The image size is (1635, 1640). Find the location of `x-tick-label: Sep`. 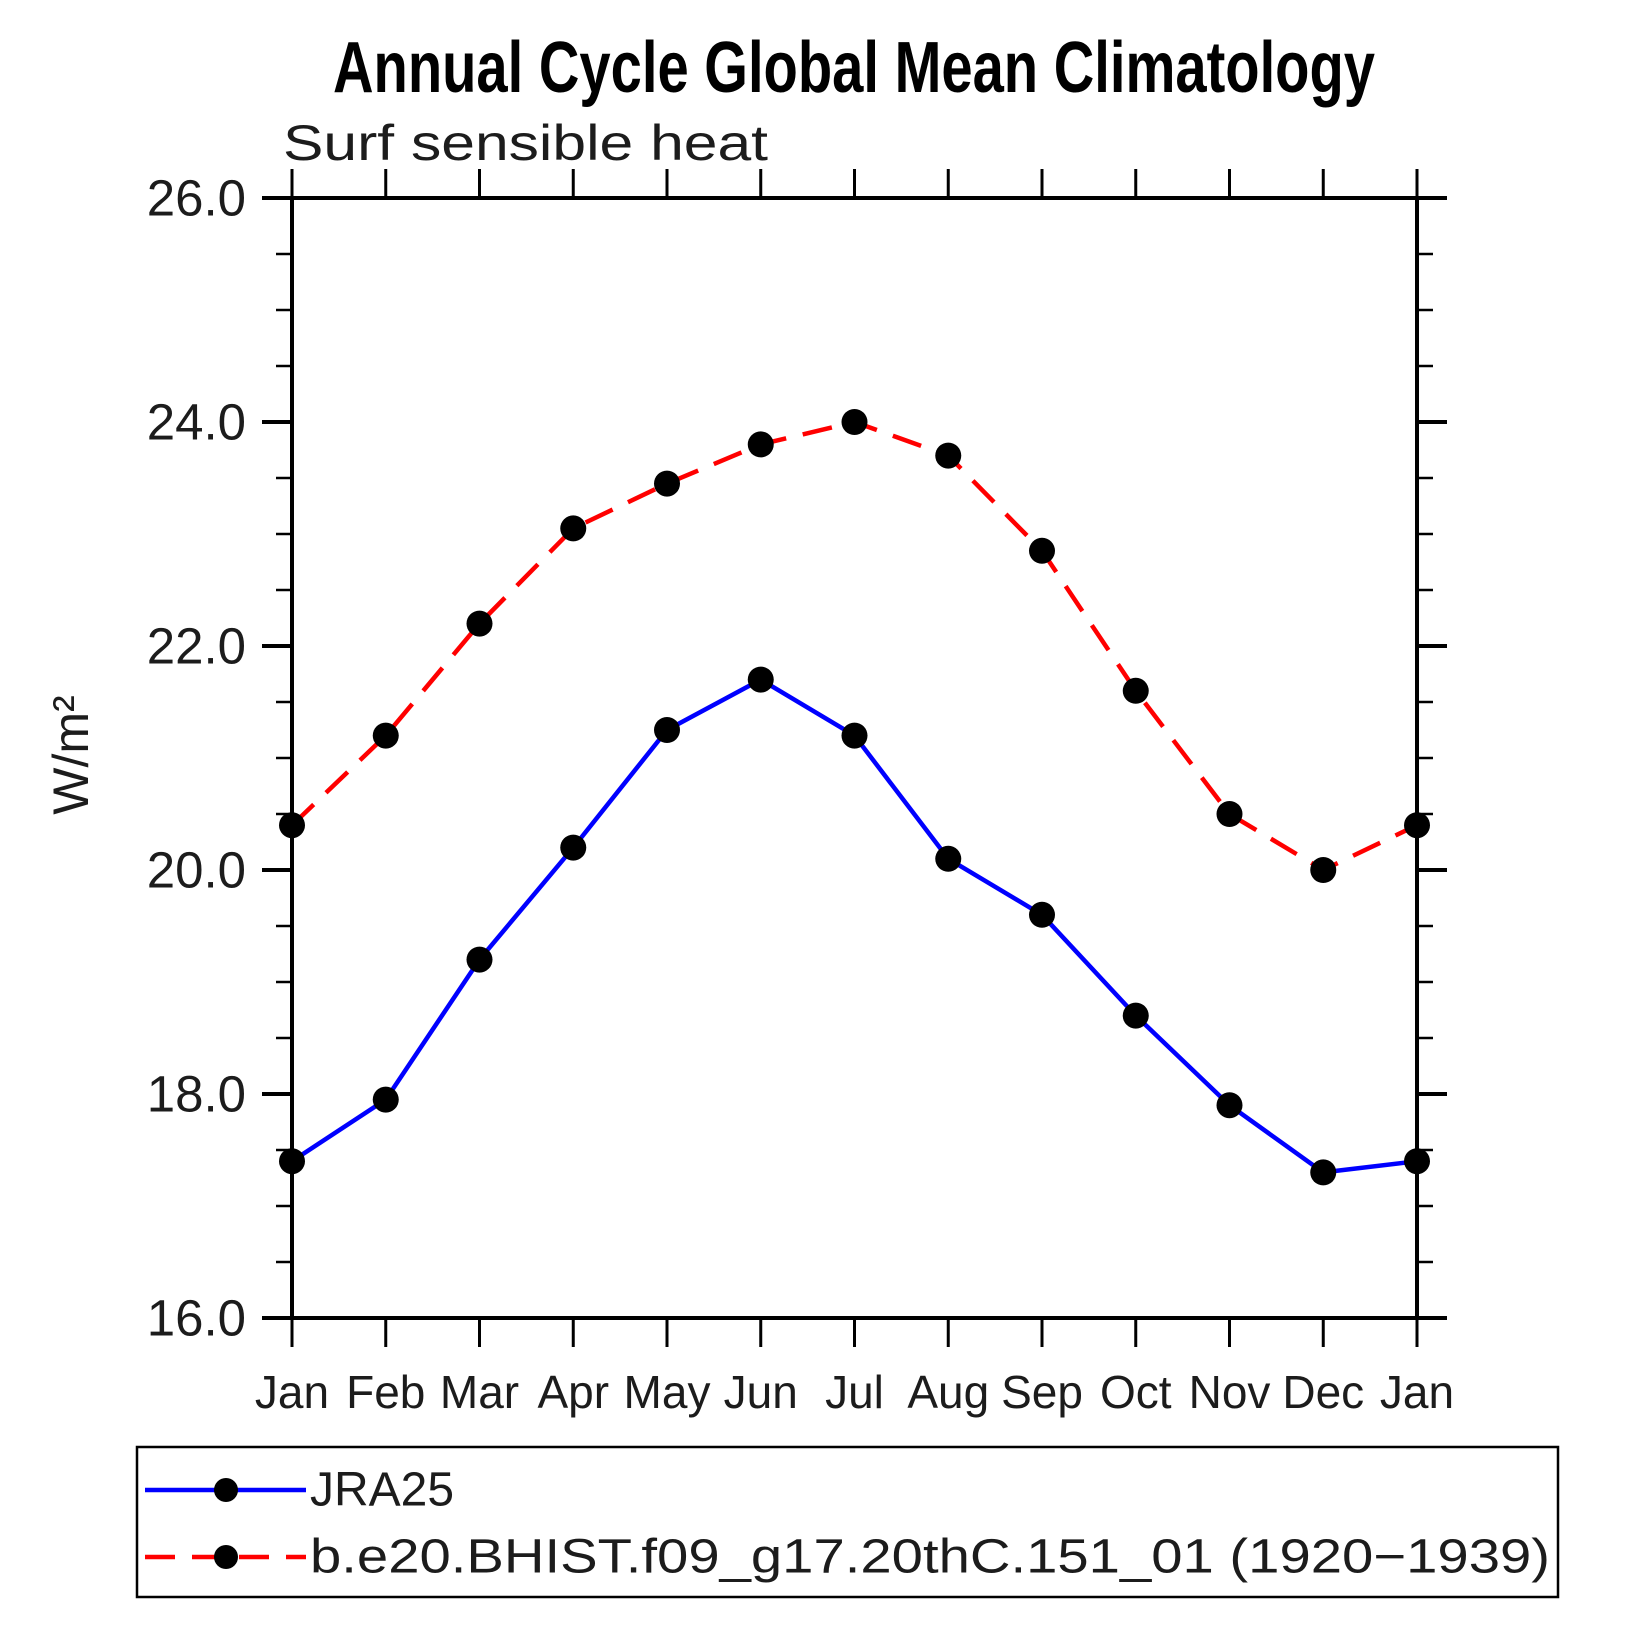

x-tick-label: Sep is located at coordinates (1042, 1392).